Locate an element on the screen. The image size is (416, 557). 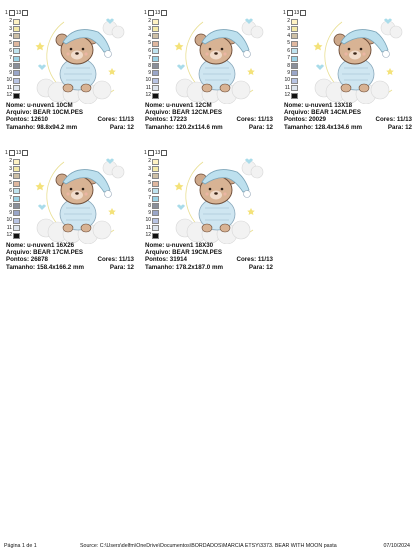
color-swatch: 7 is located at coordinates (16, 198).